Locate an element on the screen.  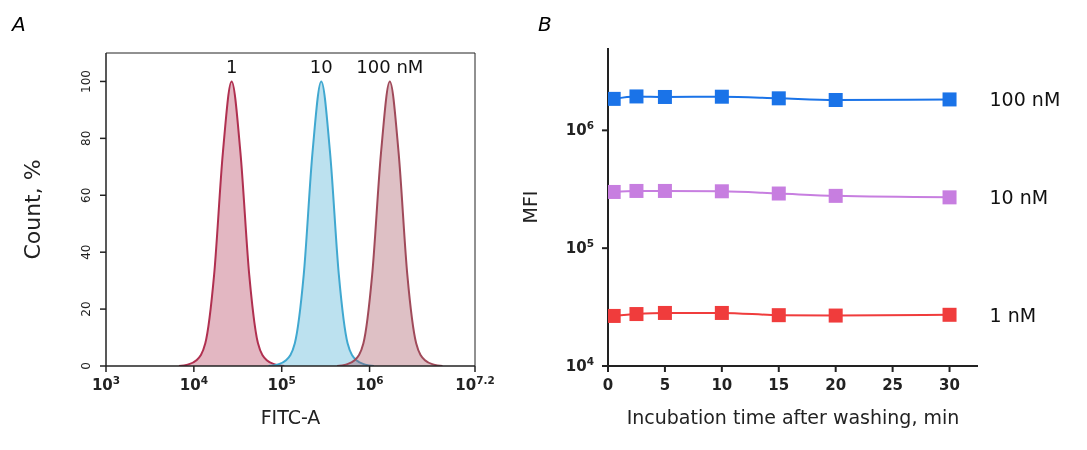
y-tick-label: 20 is located at coordinates (86, 309).